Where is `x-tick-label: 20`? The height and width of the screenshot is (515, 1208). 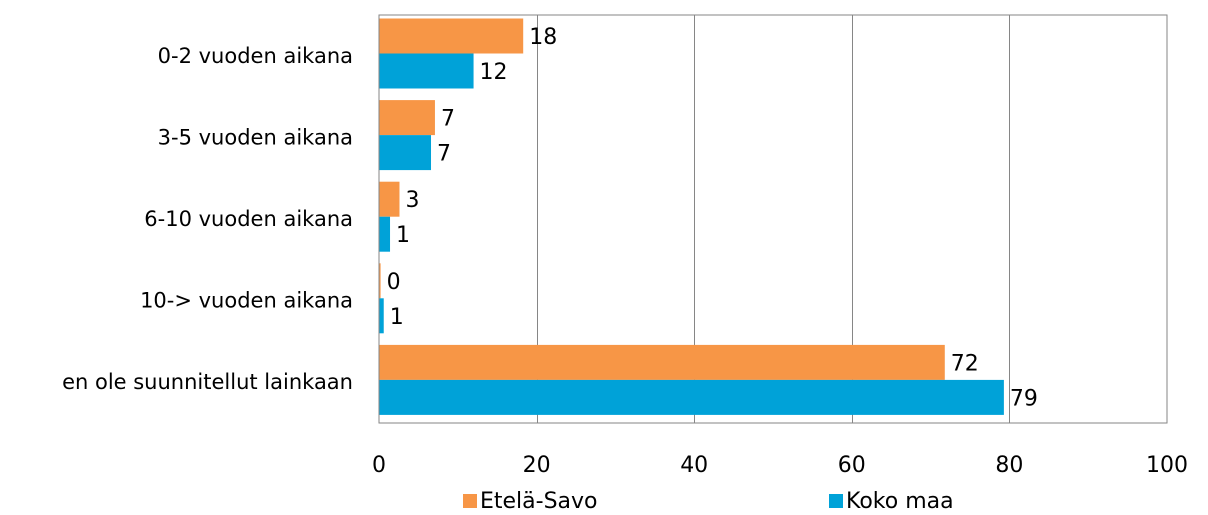
x-tick-label: 20 is located at coordinates (537, 465).